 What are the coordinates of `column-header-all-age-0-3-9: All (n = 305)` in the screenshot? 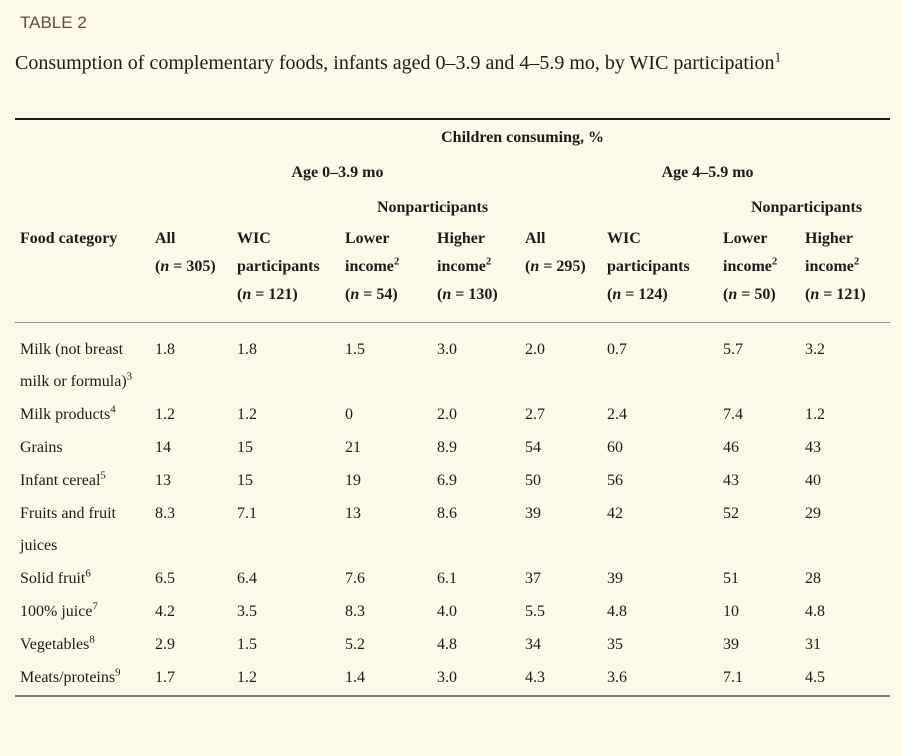 It's located at (191, 274).